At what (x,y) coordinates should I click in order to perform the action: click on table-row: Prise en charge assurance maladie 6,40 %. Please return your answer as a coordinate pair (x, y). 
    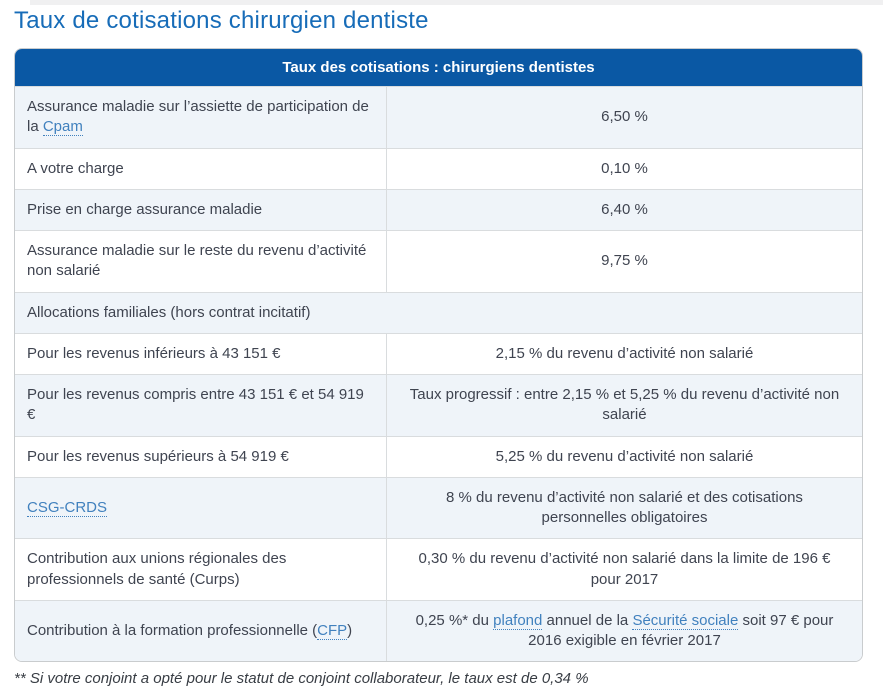
    Looking at the image, I should click on (438, 209).